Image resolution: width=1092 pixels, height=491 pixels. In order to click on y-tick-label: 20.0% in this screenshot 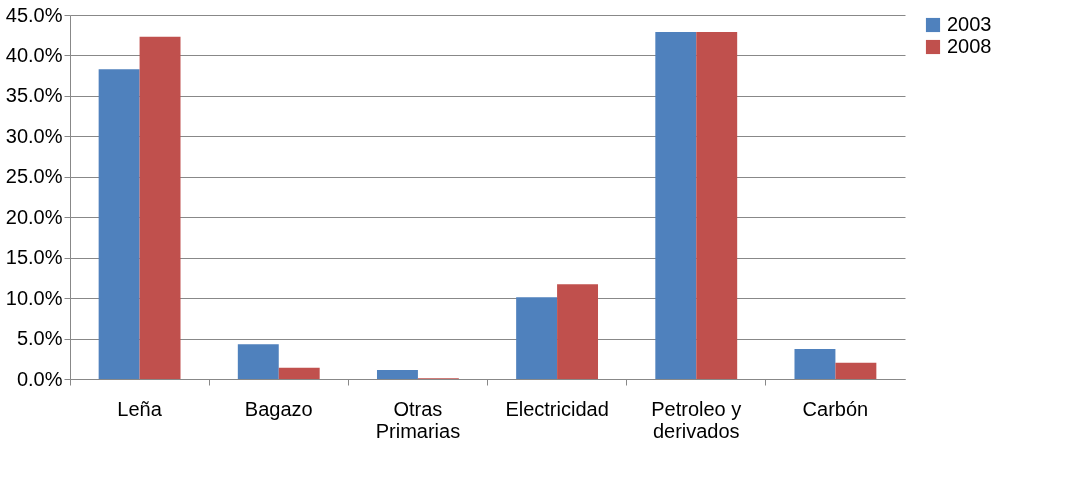, I will do `click(34, 216)`.